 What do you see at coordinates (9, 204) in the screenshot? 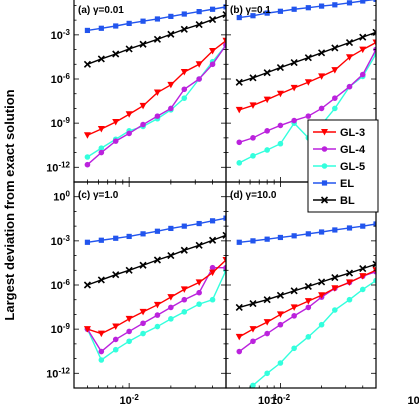
I see `y-axis-label: Largest deviation from exact solution` at bounding box center [9, 204].